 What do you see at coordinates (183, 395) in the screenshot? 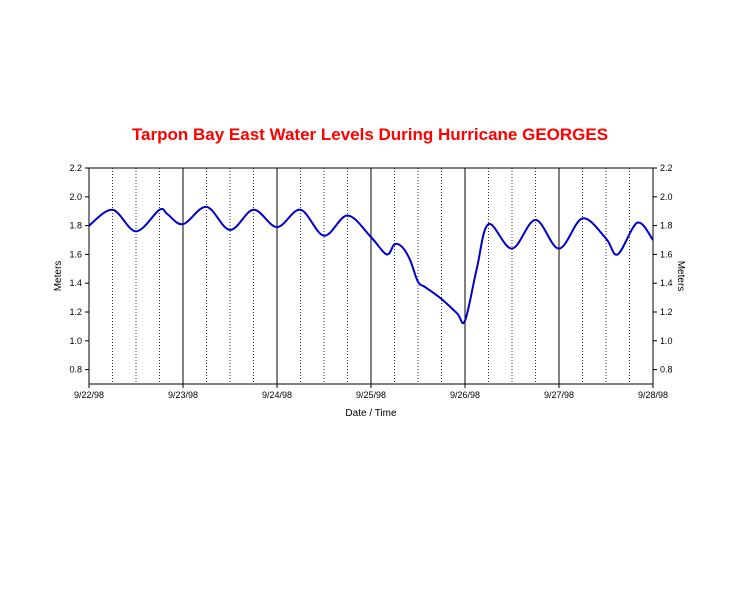
I see `x-tick-label: 9/23/98` at bounding box center [183, 395].